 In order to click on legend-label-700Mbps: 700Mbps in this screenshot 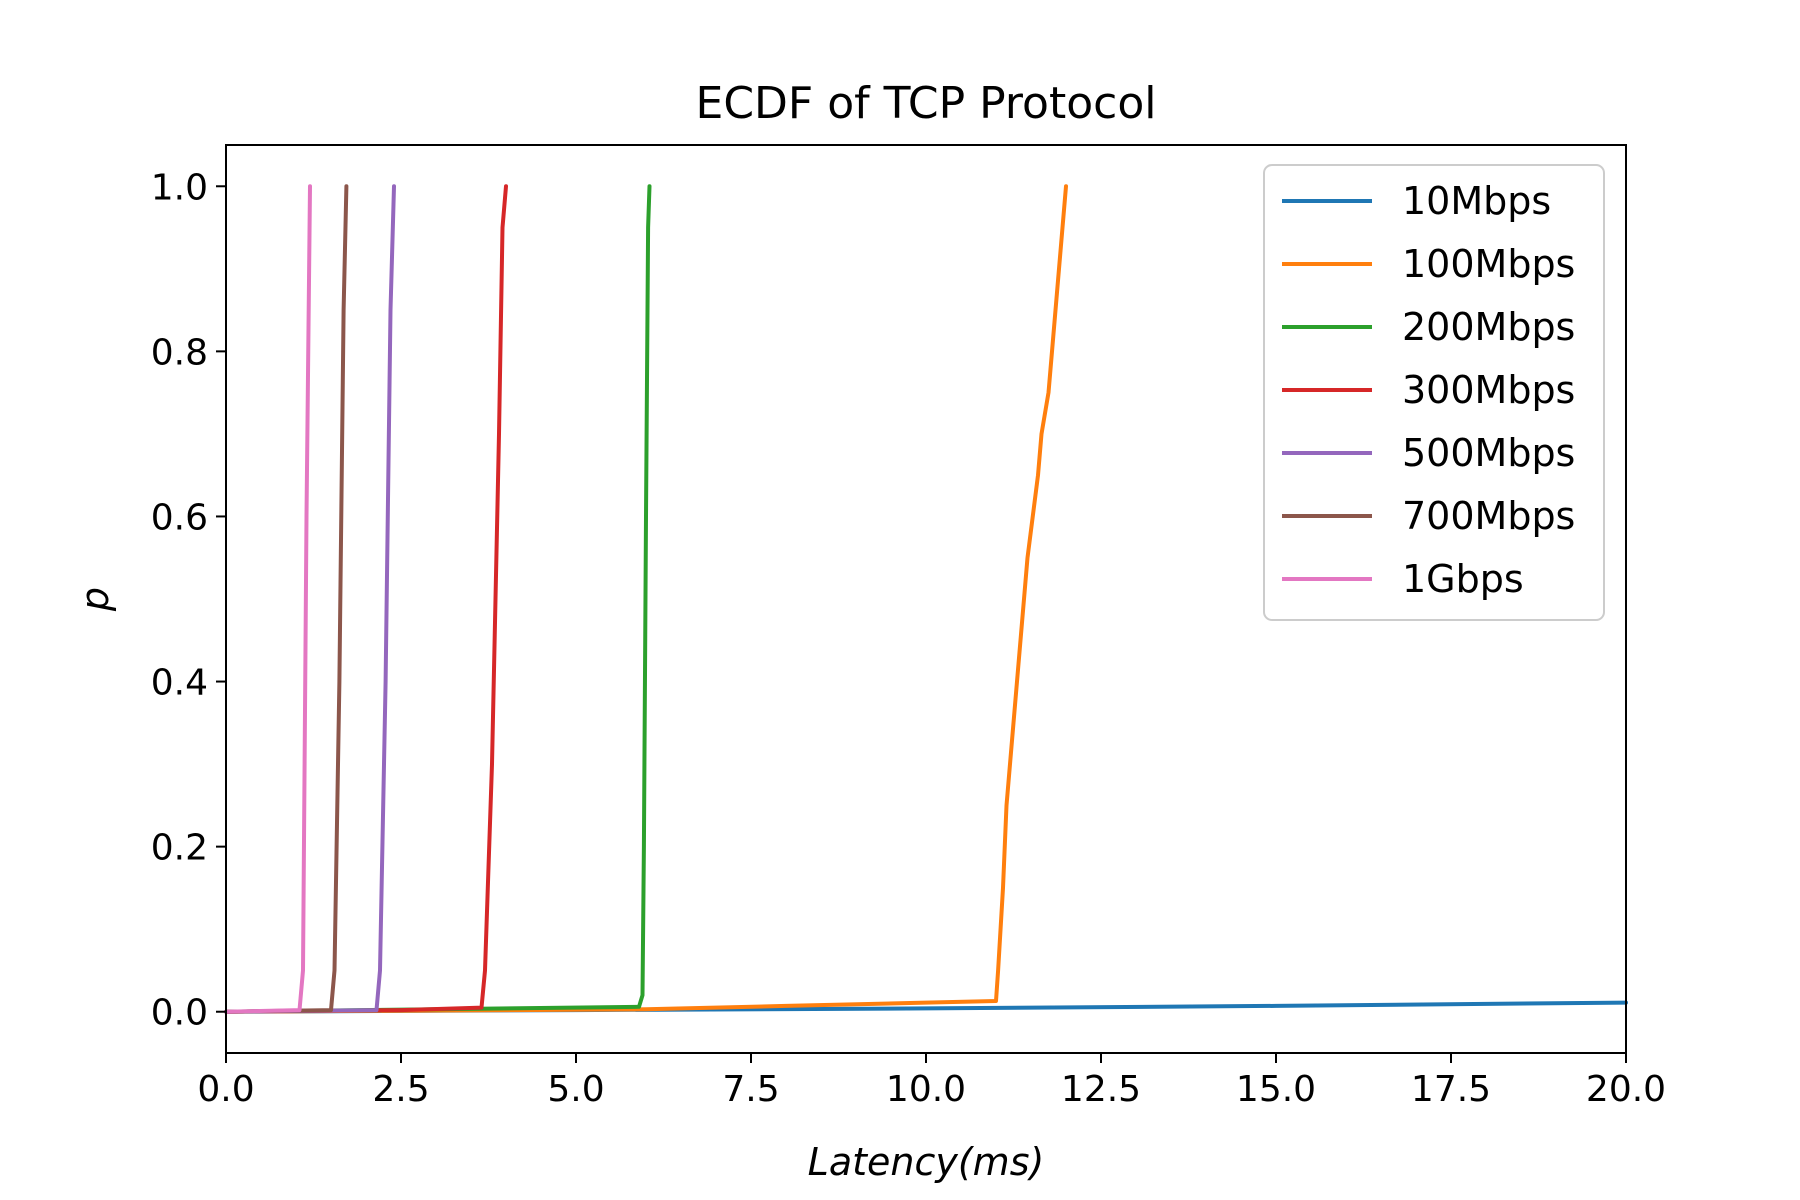, I will do `click(1488, 516)`.